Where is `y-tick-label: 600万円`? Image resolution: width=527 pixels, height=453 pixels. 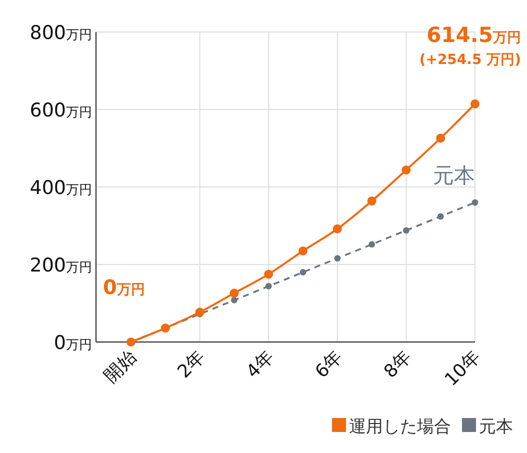
y-tick-label: 600万円 is located at coordinates (61, 111).